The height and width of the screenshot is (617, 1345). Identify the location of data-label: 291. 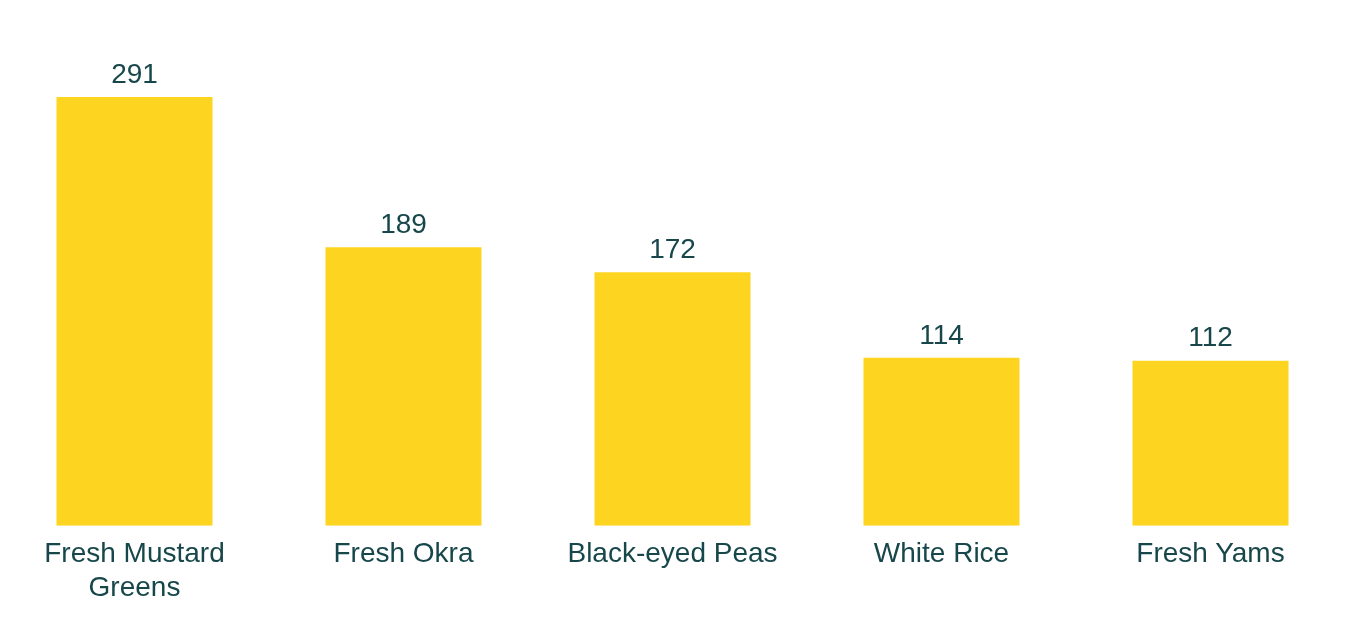
(134, 73).